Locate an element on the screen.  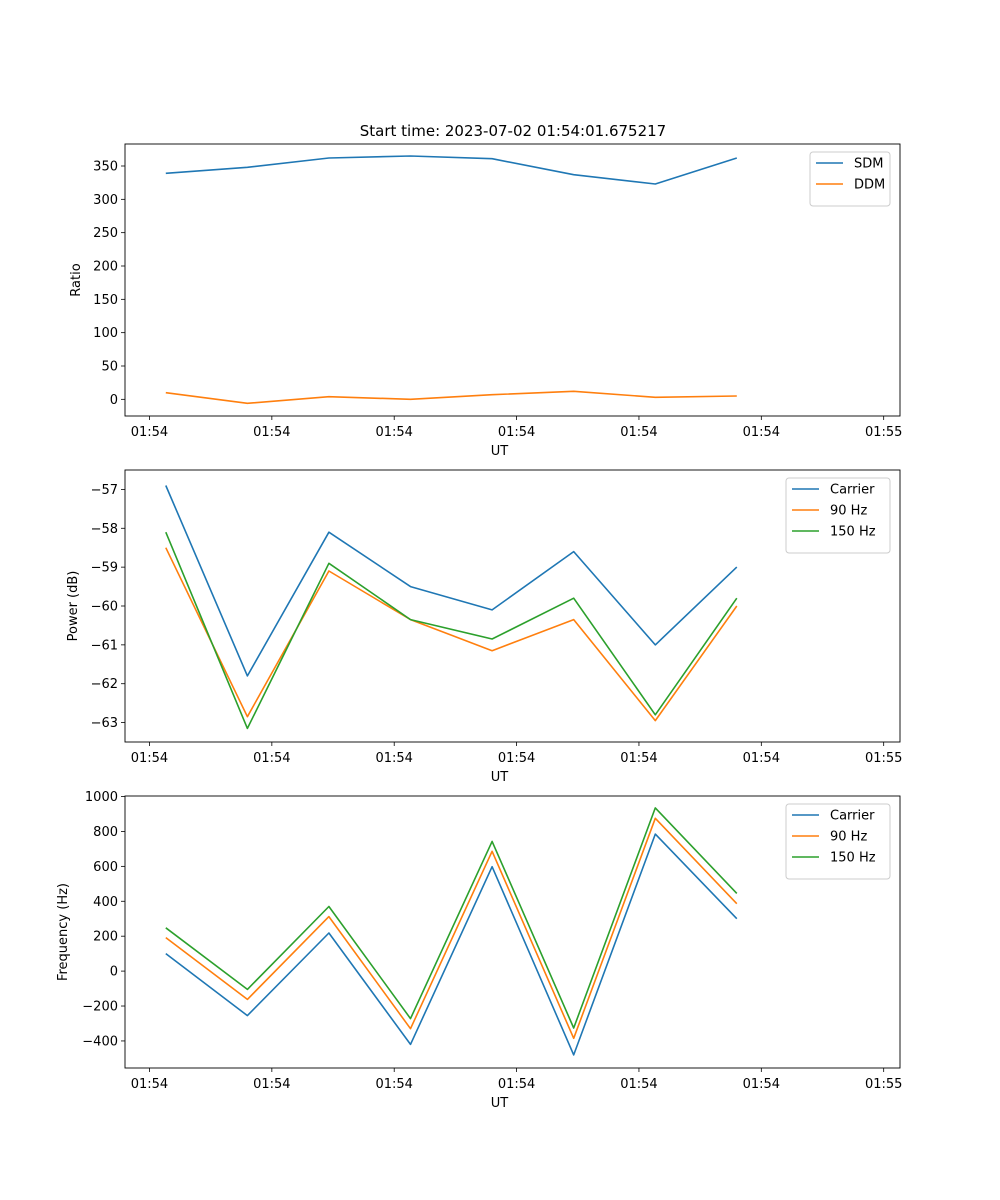
y-tick-label: 1000 is located at coordinates (101, 797).